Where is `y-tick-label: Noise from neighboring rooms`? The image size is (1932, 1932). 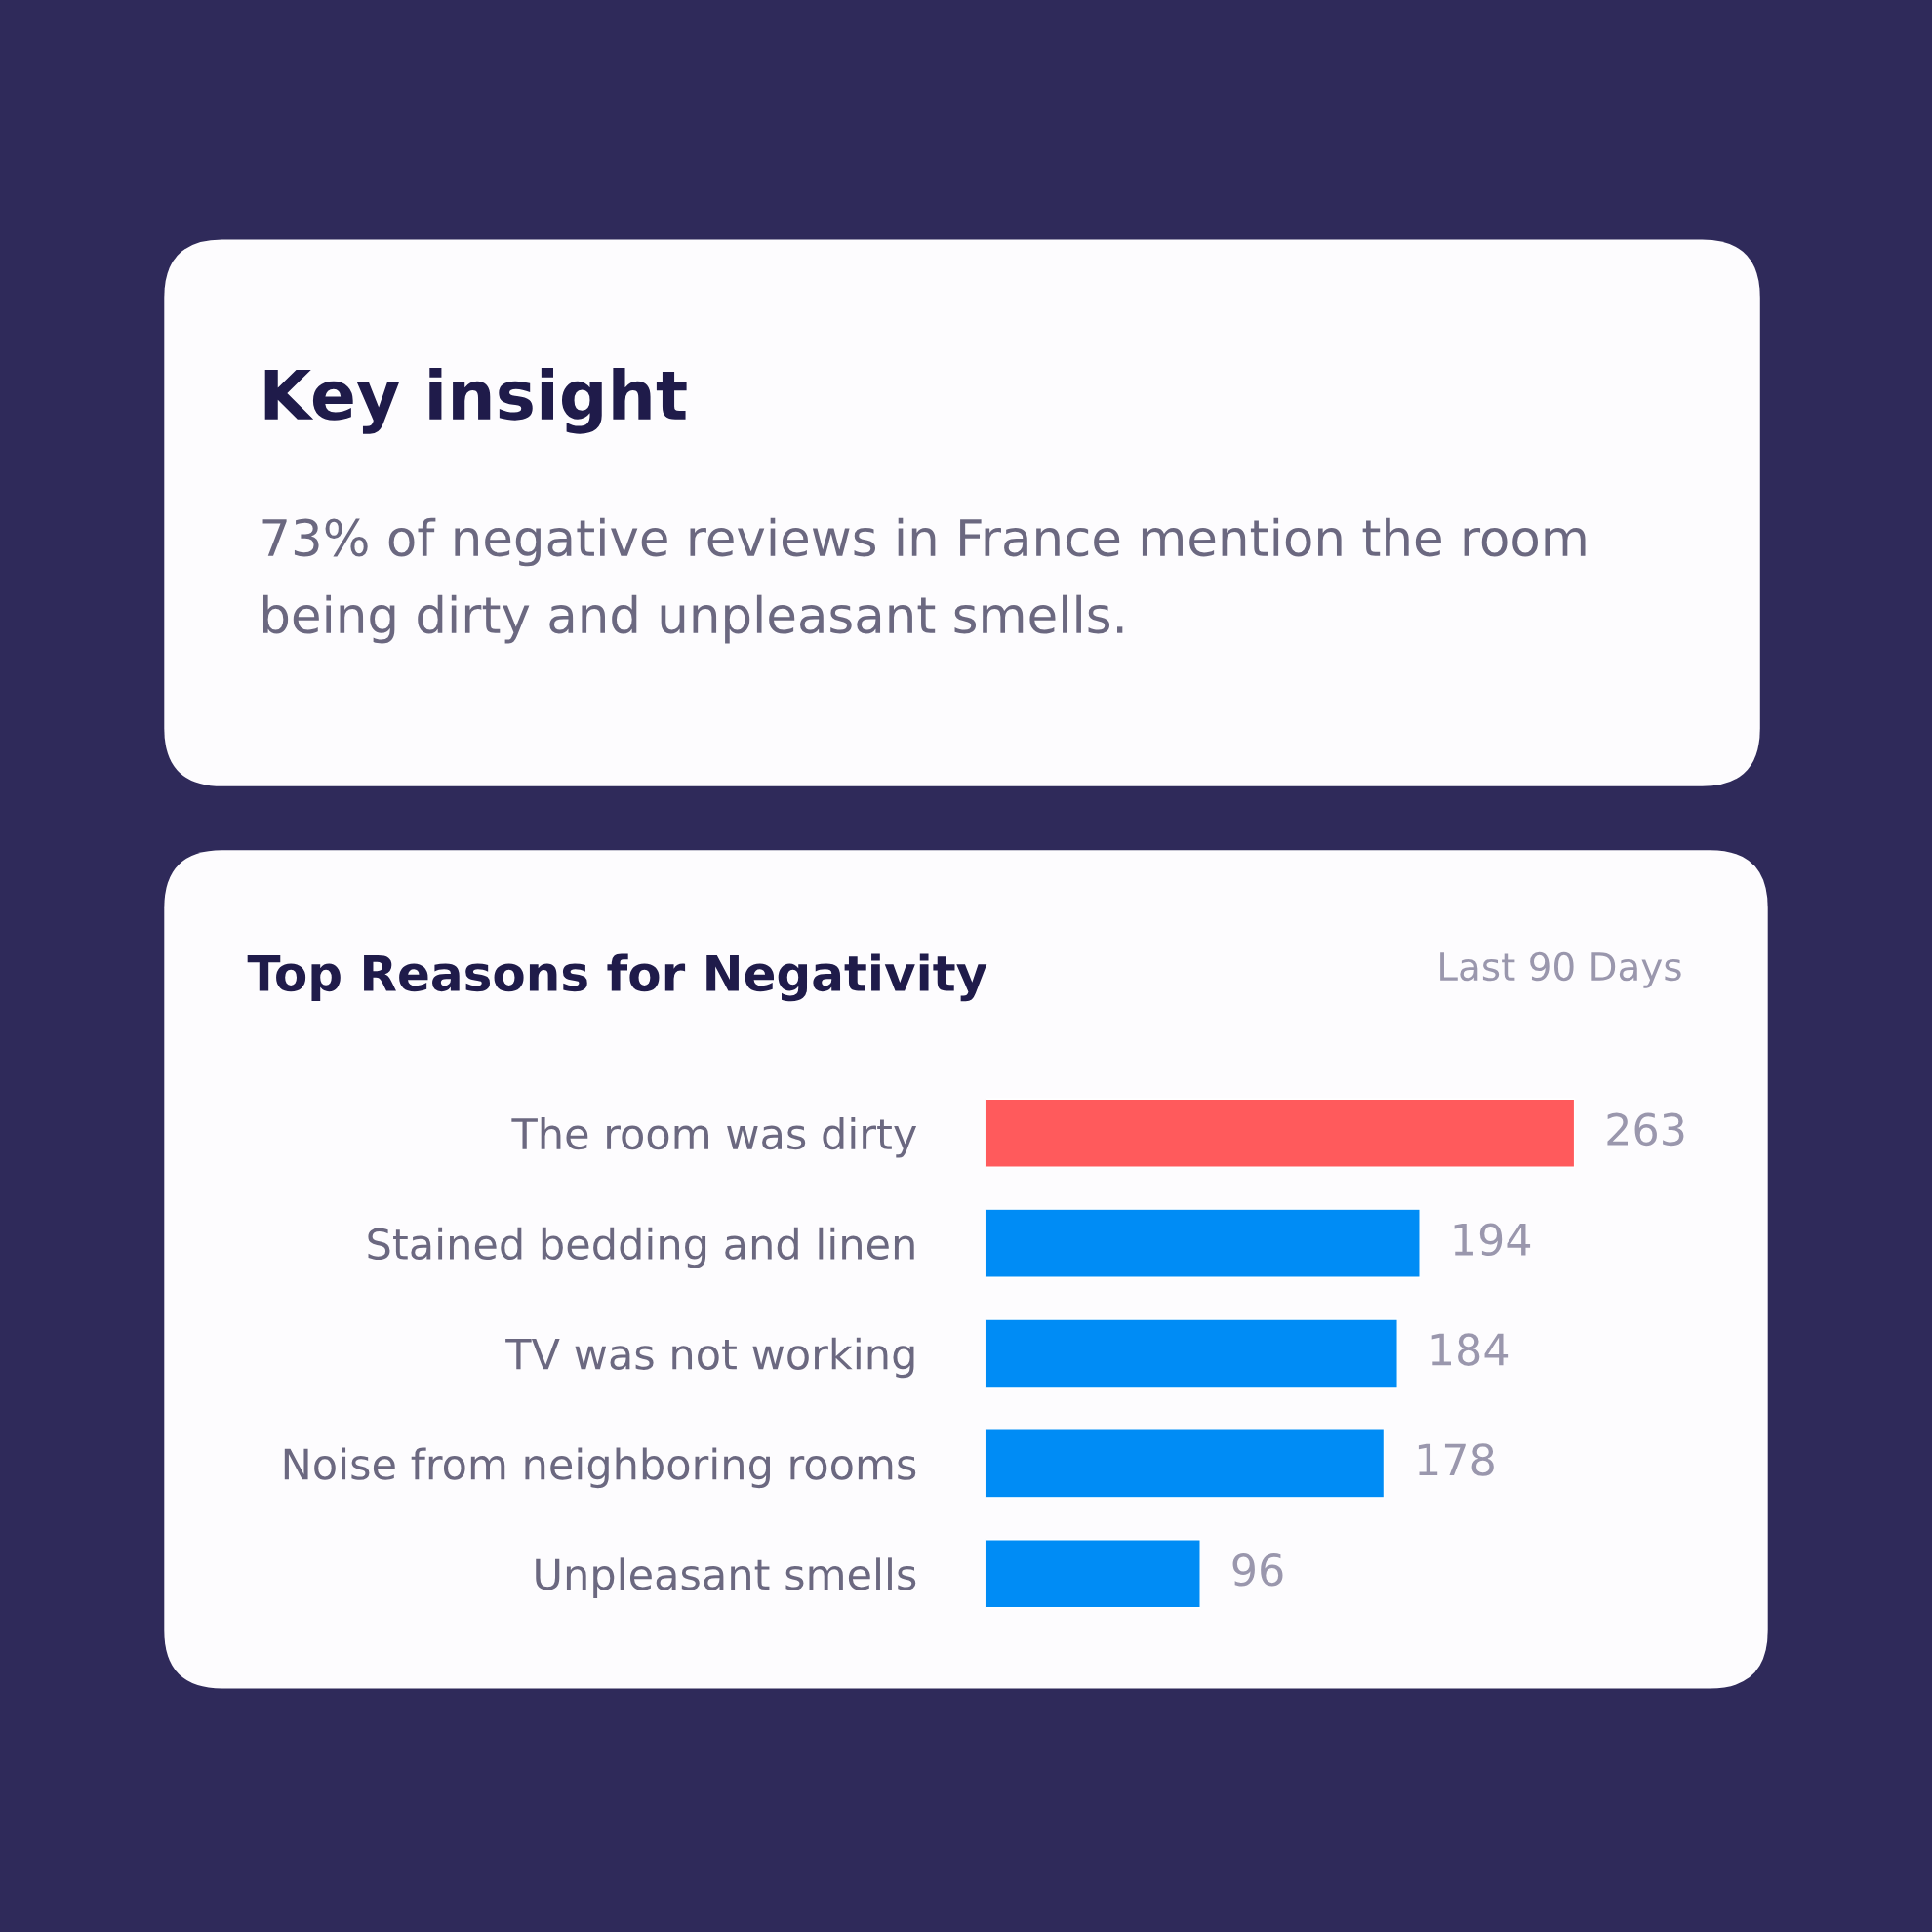
y-tick-label: Noise from neighboring rooms is located at coordinates (600, 1468).